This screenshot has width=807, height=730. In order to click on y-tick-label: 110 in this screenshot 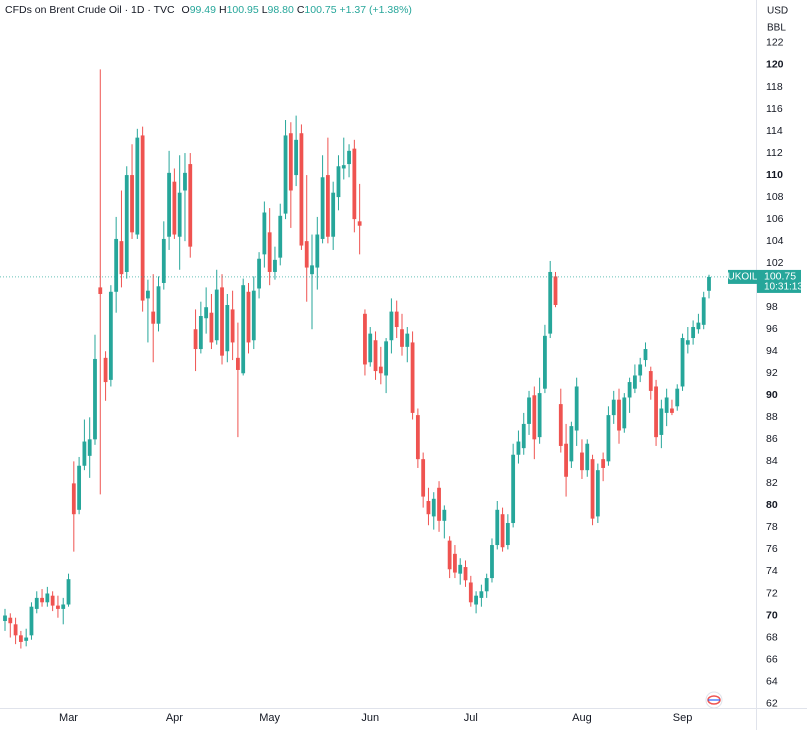, I will do `click(774, 175)`.